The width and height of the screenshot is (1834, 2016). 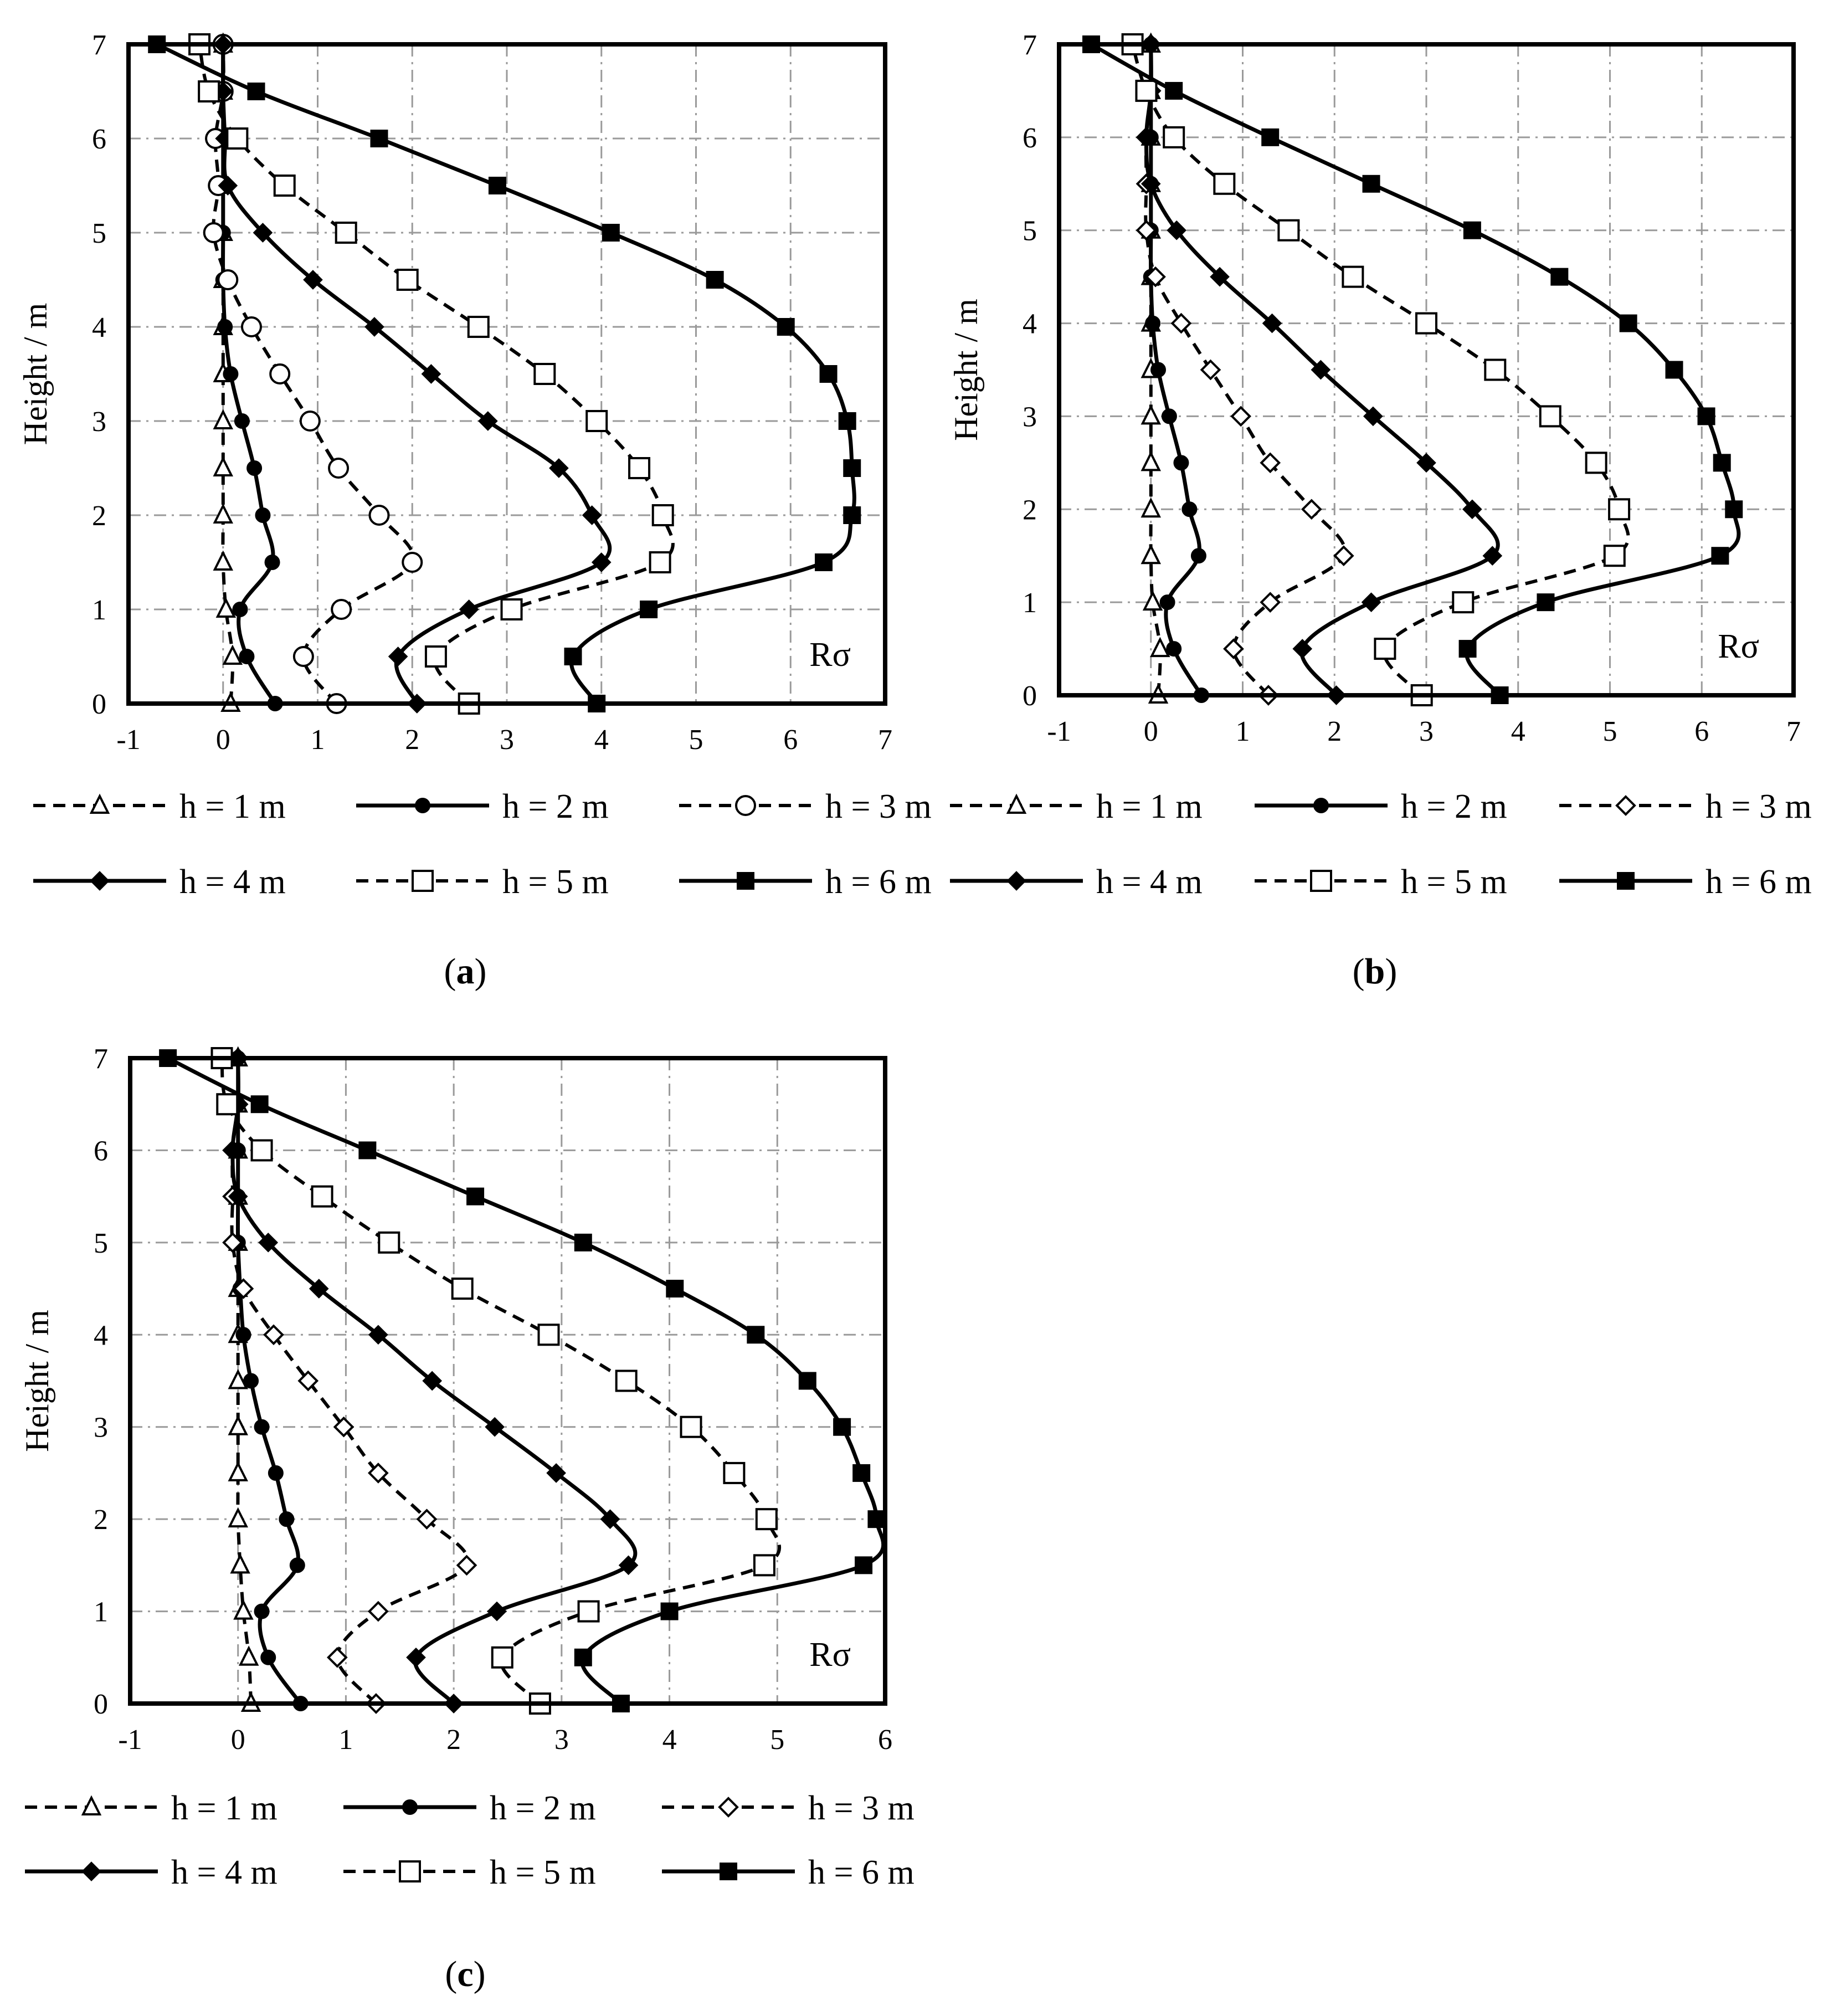 What do you see at coordinates (1759, 882) in the screenshot?
I see `legend-label: h = 6 m` at bounding box center [1759, 882].